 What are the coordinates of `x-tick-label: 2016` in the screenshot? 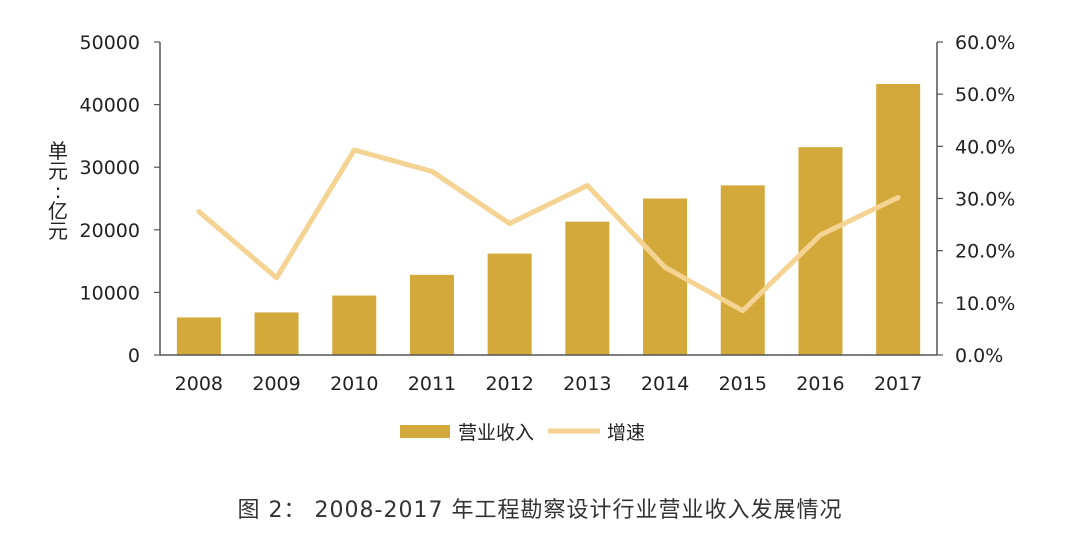 It's located at (820, 384).